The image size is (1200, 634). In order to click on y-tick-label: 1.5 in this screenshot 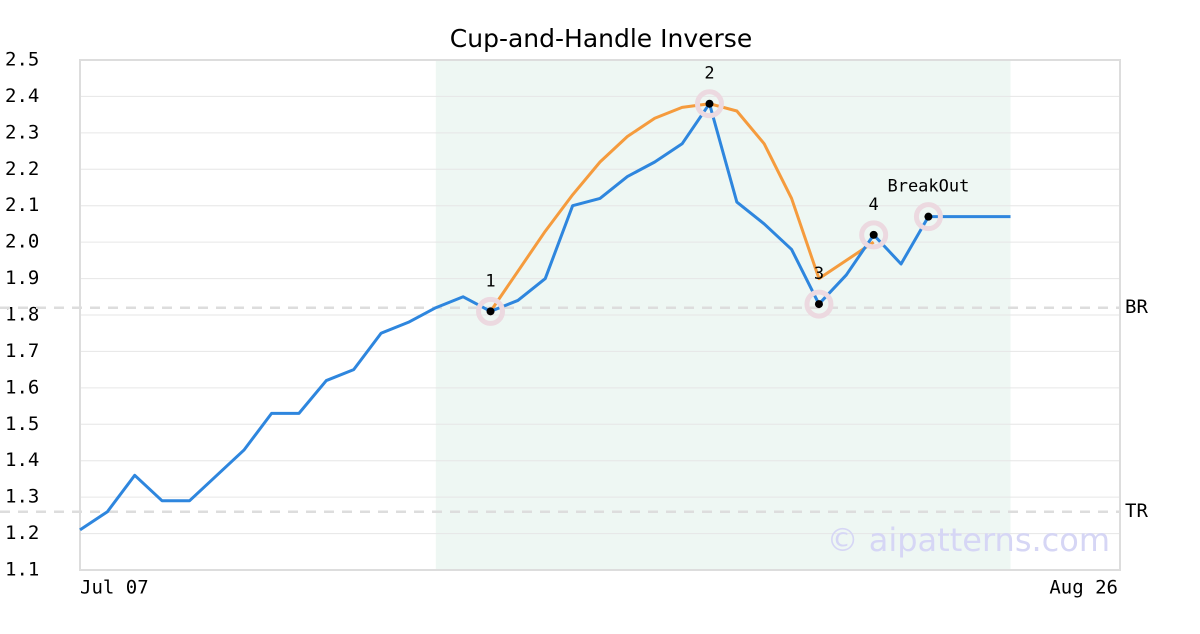, I will do `click(22, 424)`.